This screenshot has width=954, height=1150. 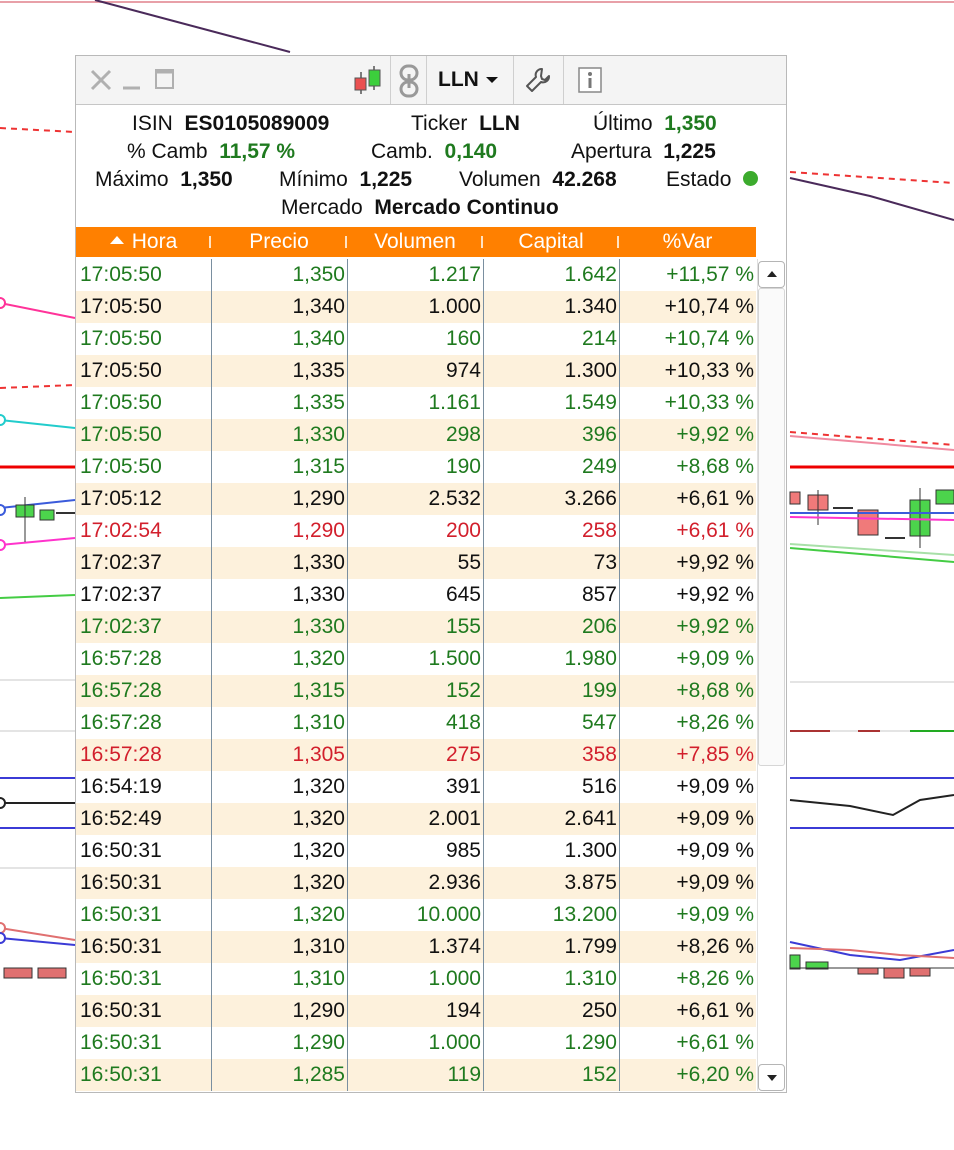 I want to click on column-header-hora: Hora, so click(x=143, y=242).